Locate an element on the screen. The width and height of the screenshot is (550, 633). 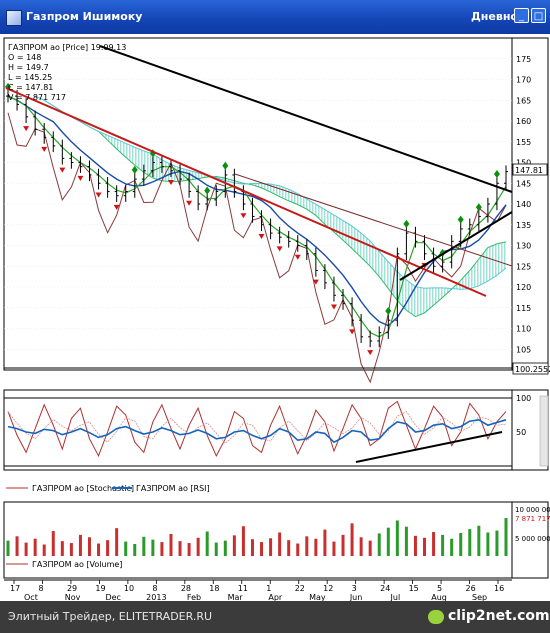
price-tick-label: 120 is located at coordinates (523, 287).